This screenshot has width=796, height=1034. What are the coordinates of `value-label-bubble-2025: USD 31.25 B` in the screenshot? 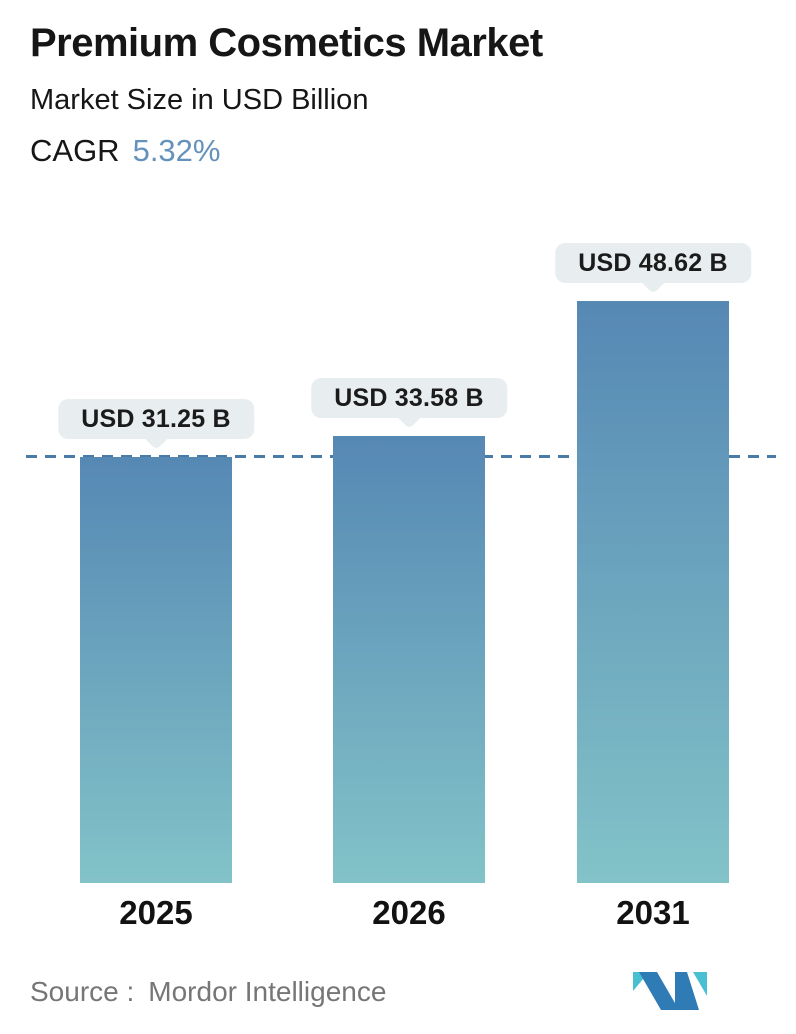 It's located at (156, 424).